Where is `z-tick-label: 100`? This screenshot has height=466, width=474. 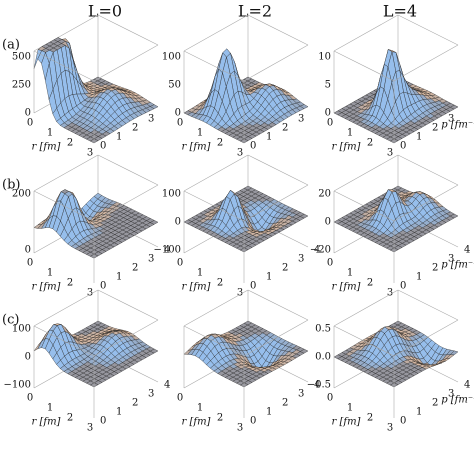 z-tick-label: 100 is located at coordinates (171, 194).